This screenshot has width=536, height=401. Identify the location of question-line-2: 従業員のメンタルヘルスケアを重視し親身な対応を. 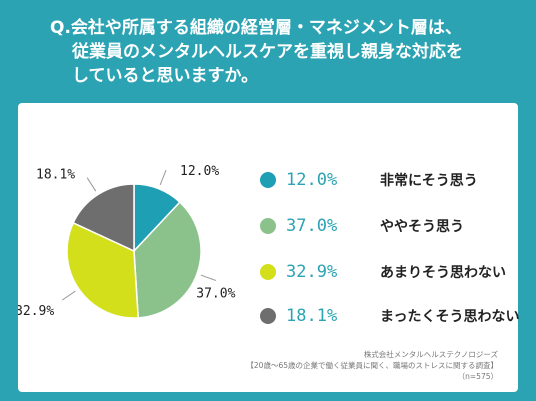
(267, 52).